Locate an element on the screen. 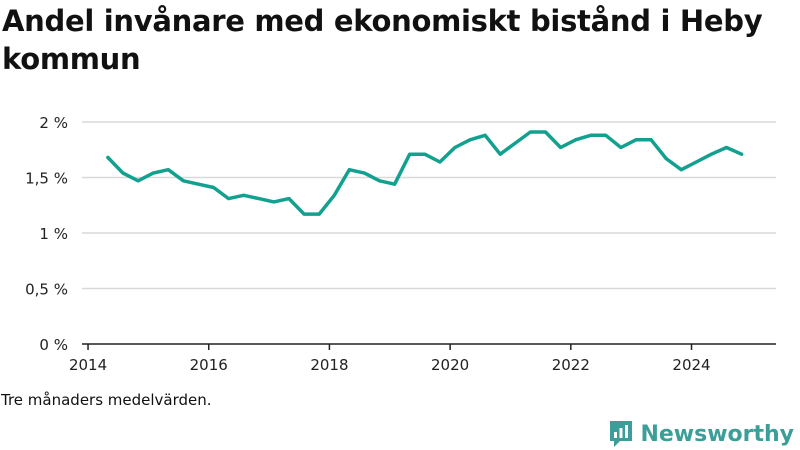 The width and height of the screenshot is (800, 450). brand: Newsworthy is located at coordinates (701, 434).